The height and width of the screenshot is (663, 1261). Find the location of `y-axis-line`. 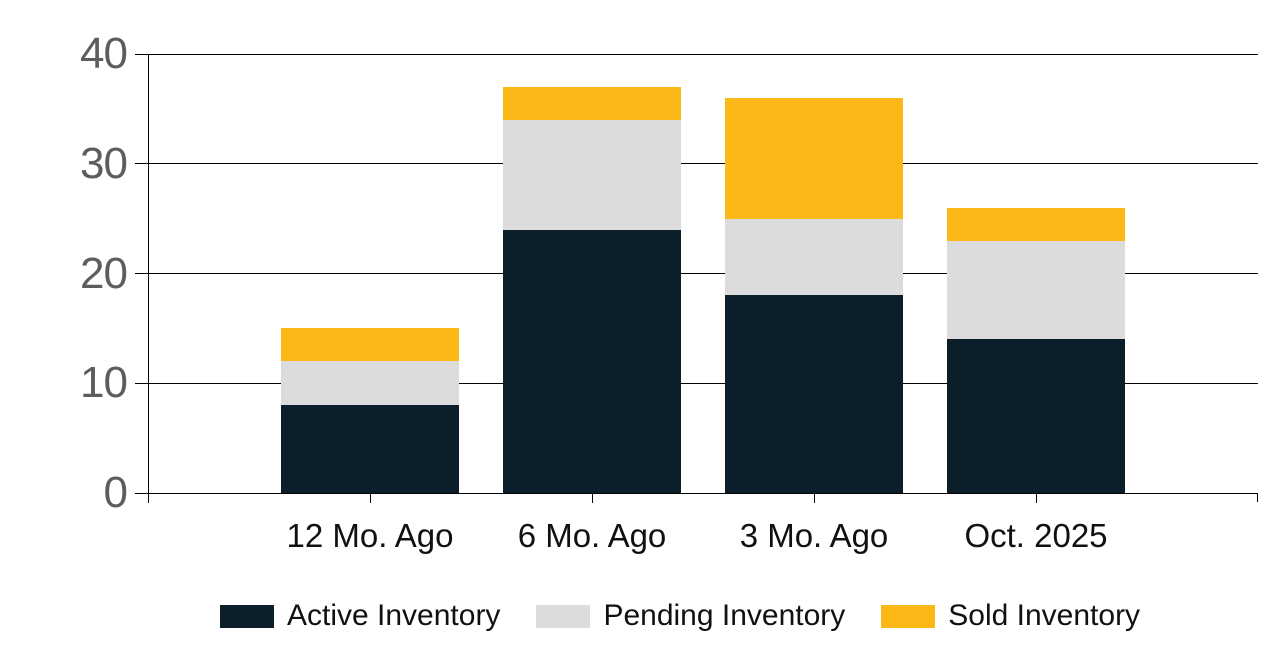

y-axis-line is located at coordinates (148, 278).